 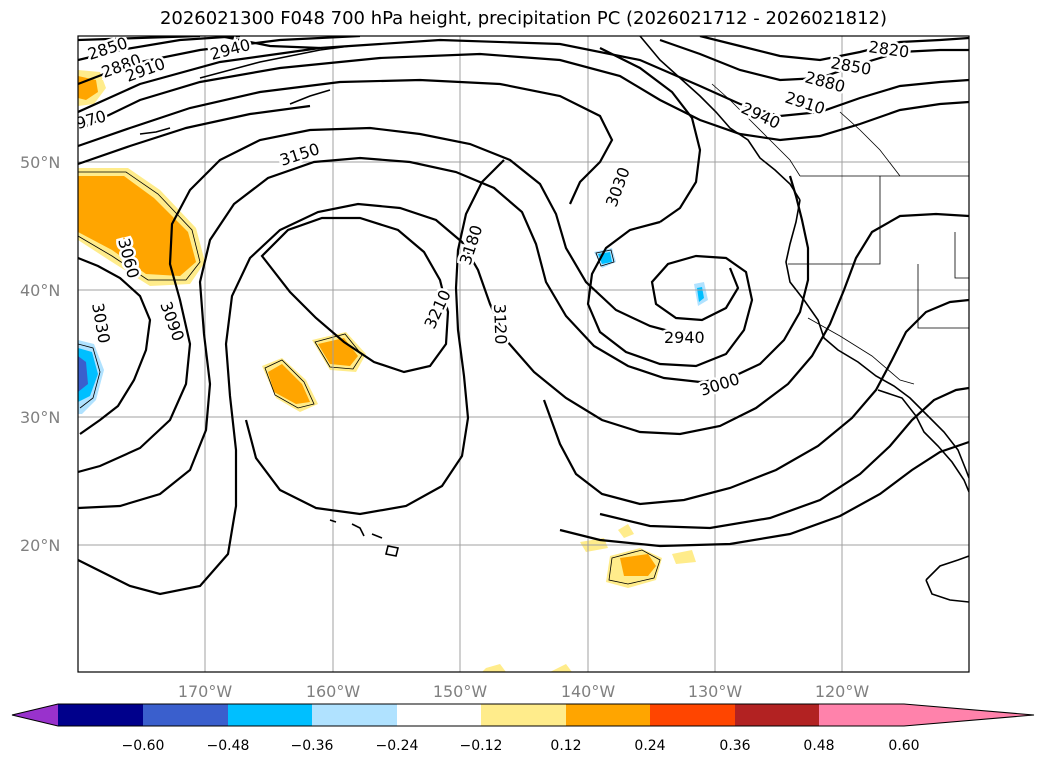 I want to click on colorbar-tick-label: 0.36, so click(x=734, y=746).